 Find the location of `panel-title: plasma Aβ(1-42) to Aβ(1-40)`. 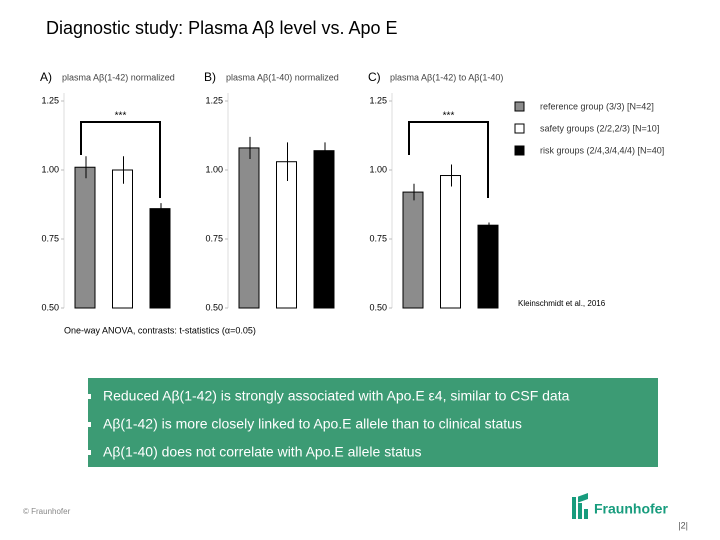

panel-title: plasma Aβ(1-42) to Aβ(1-40) is located at coordinates (446, 77).